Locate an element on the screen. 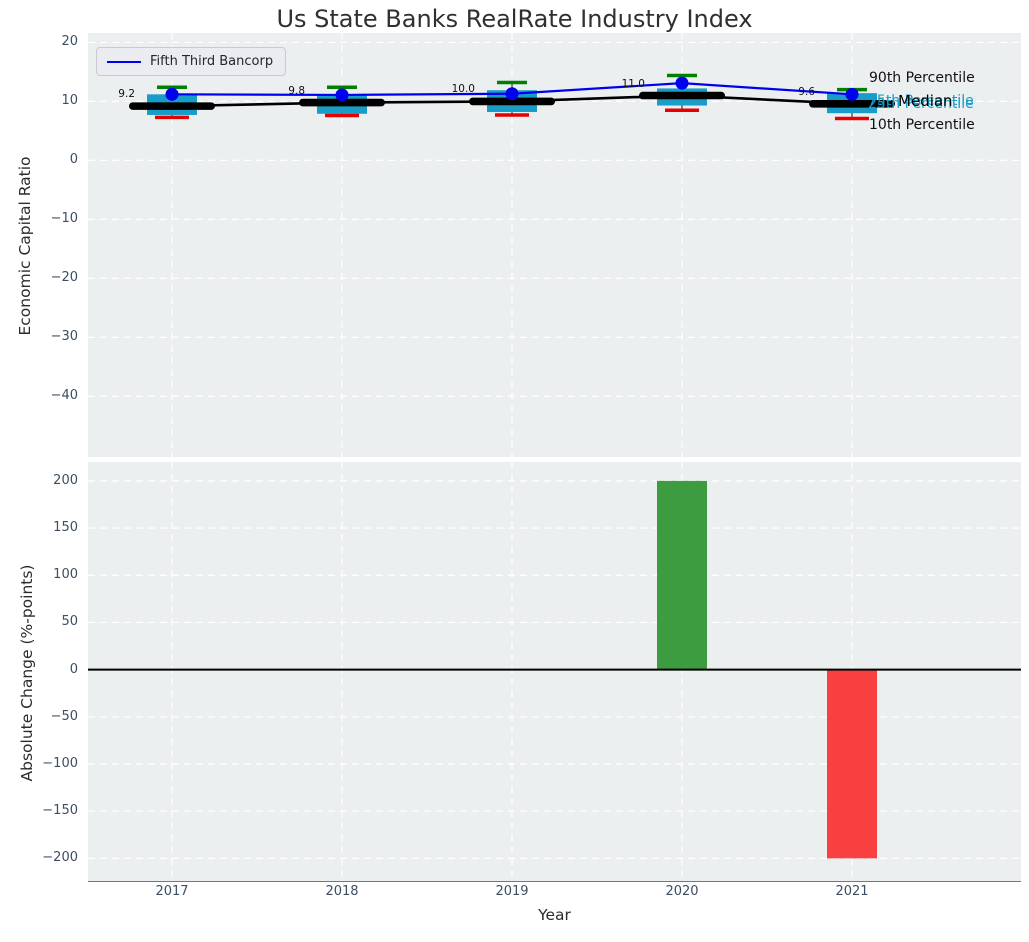 The height and width of the screenshot is (942, 1029). bottom-y-tick-label: −200 is located at coordinates (60, 858).